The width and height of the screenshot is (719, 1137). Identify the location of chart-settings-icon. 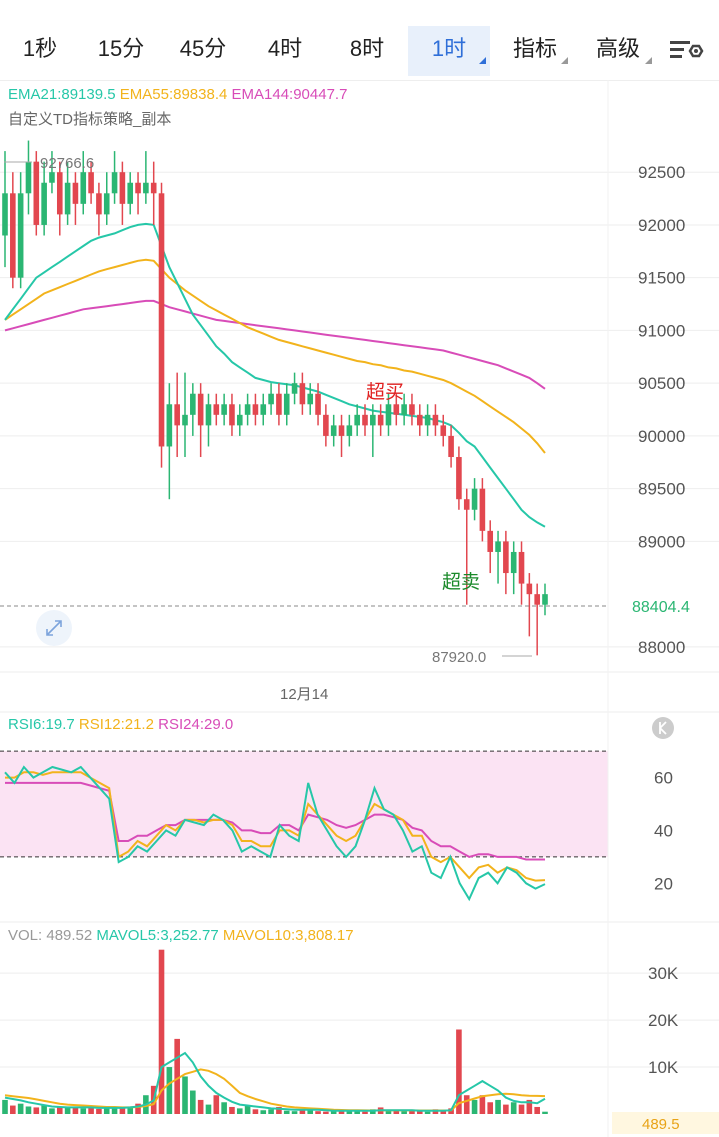
(686, 51).